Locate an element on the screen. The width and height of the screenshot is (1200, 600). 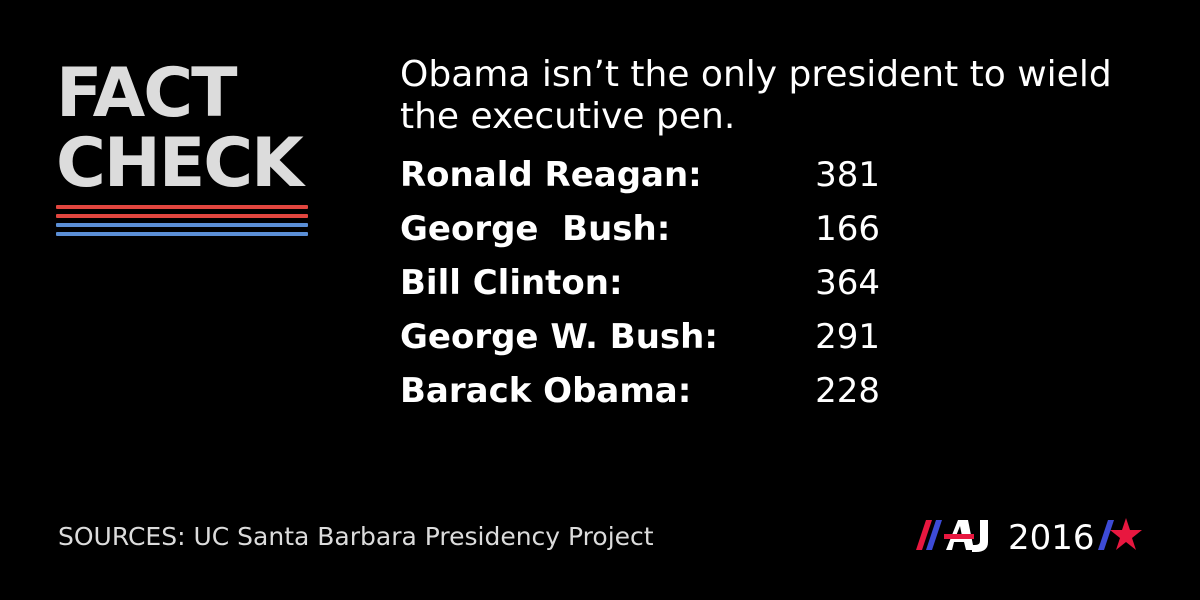
list-item: Barack Obama: 228 is located at coordinates (650, 391).